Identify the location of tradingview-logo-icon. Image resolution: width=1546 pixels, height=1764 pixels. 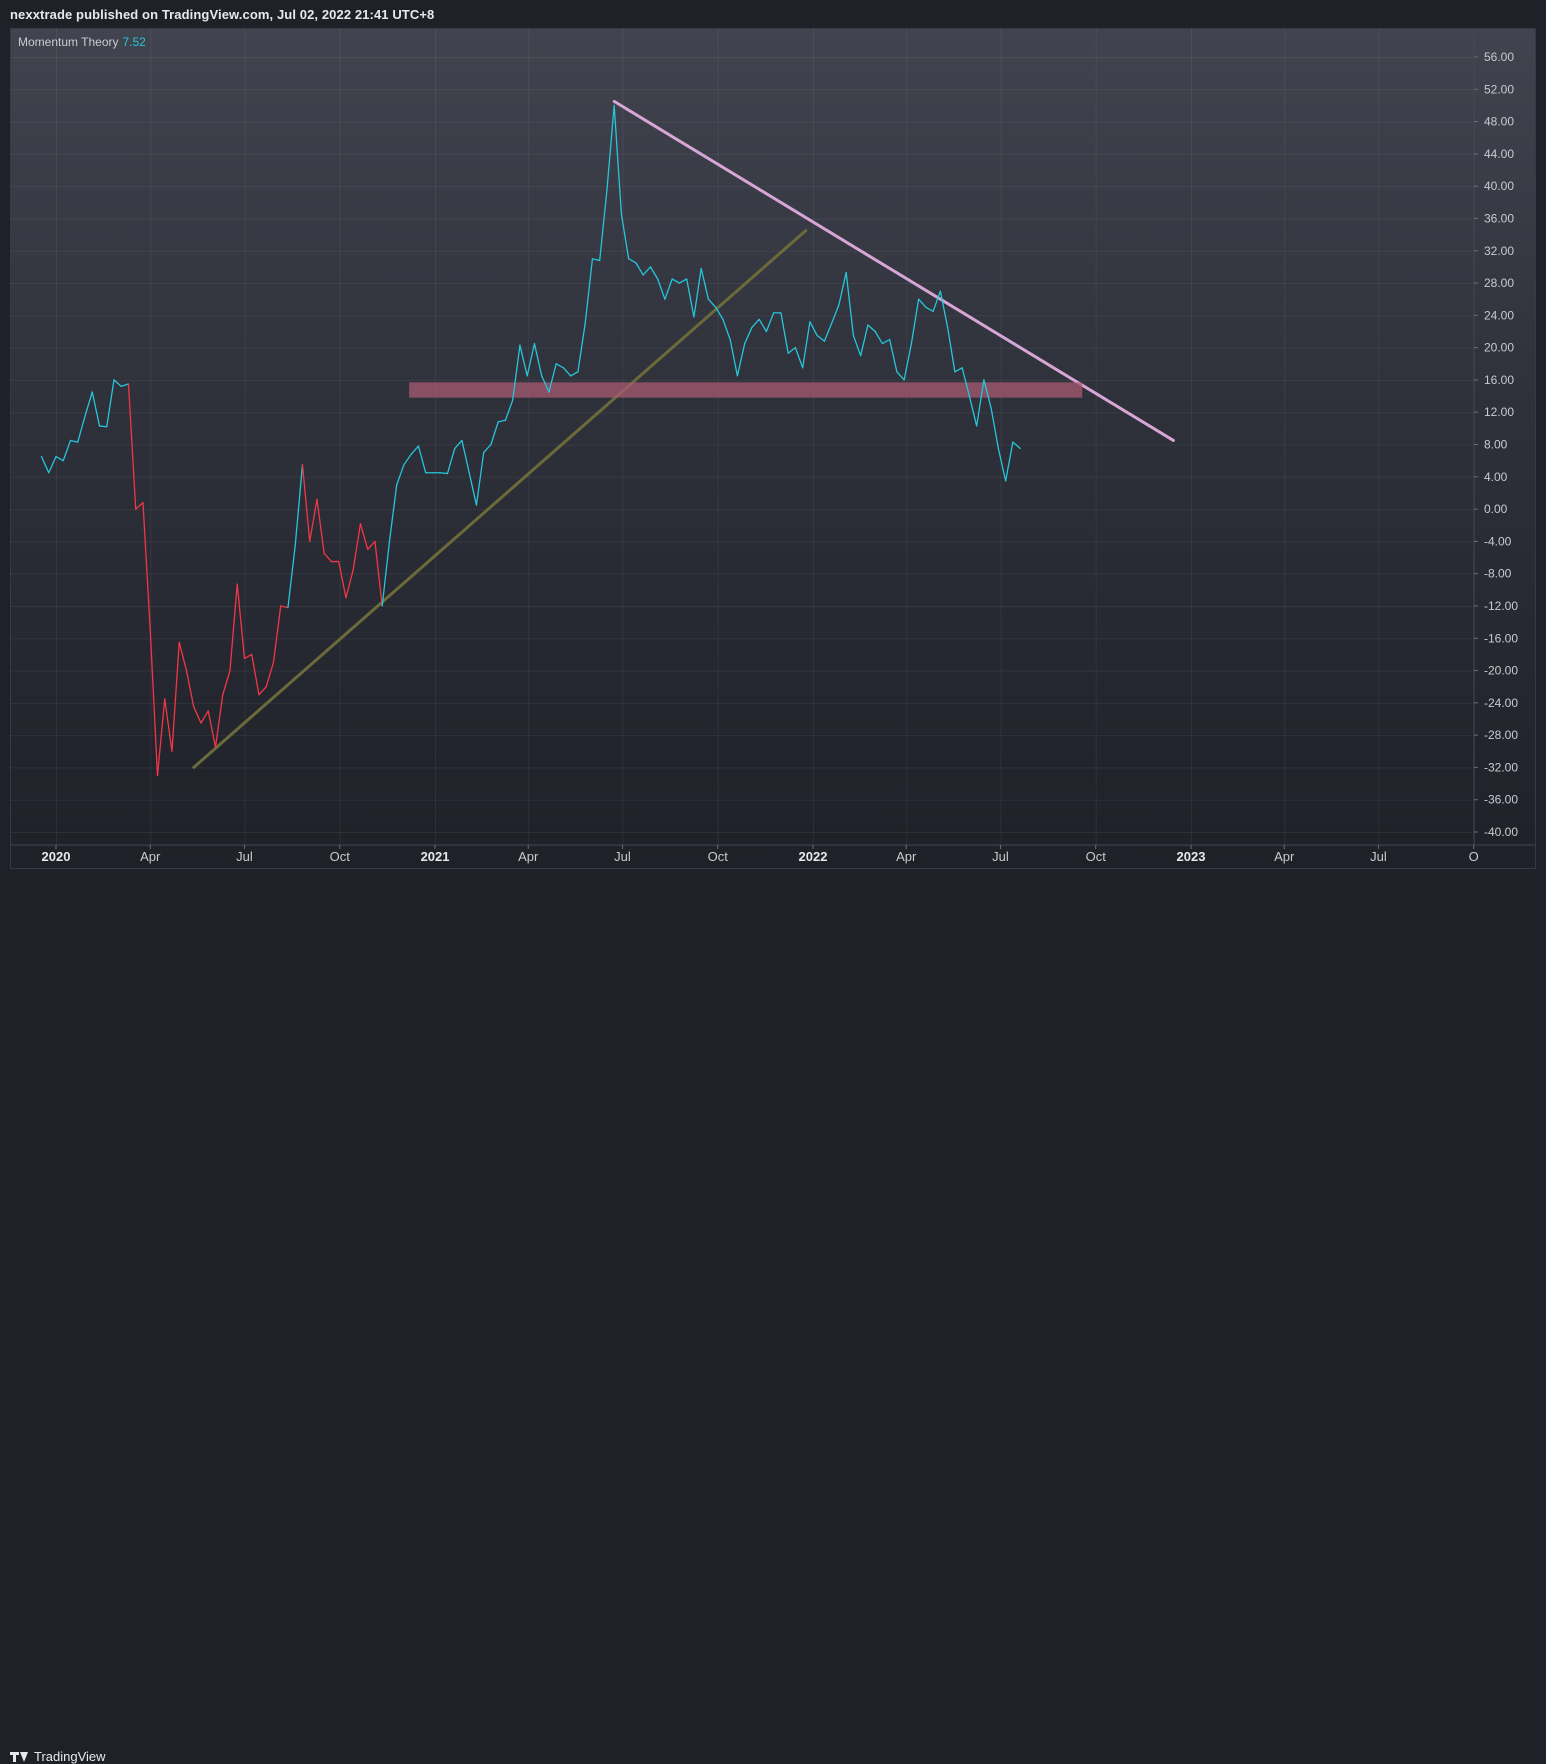
(20, 1757).